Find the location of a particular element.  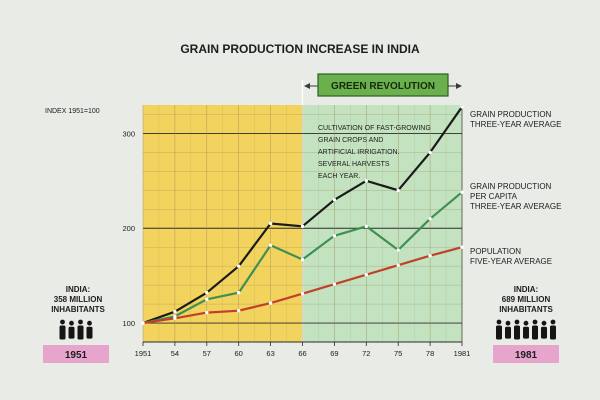

annotation-line: EACH YEAR. is located at coordinates (339, 176).